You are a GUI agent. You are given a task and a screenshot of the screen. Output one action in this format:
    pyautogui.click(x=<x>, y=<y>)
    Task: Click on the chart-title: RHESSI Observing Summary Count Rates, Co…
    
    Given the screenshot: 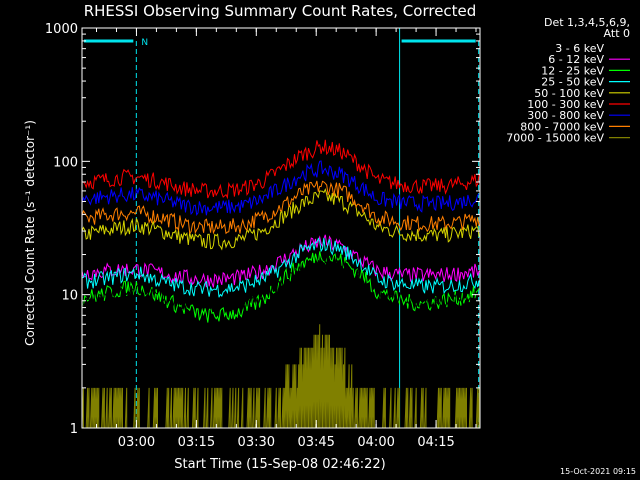 What is the action you would take?
    pyautogui.click(x=280, y=11)
    